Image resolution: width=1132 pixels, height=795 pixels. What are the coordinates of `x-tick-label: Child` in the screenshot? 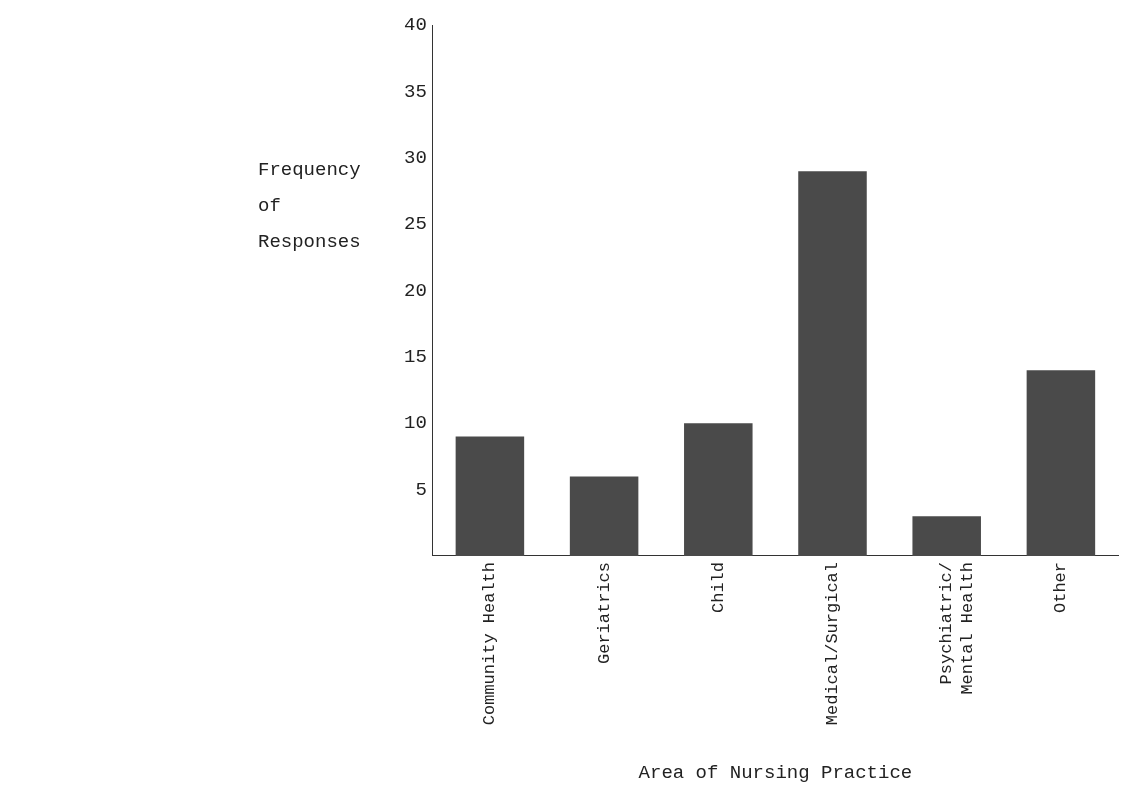 It's located at (718, 587).